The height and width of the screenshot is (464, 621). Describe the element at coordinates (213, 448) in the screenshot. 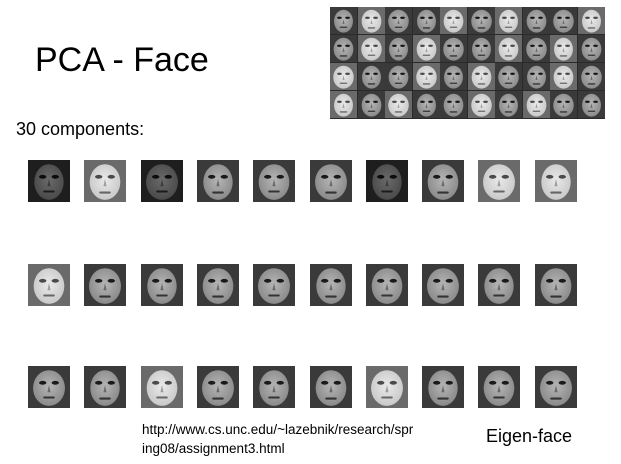

I see `source-url-line-2: ing08/assignment3.html` at that location.